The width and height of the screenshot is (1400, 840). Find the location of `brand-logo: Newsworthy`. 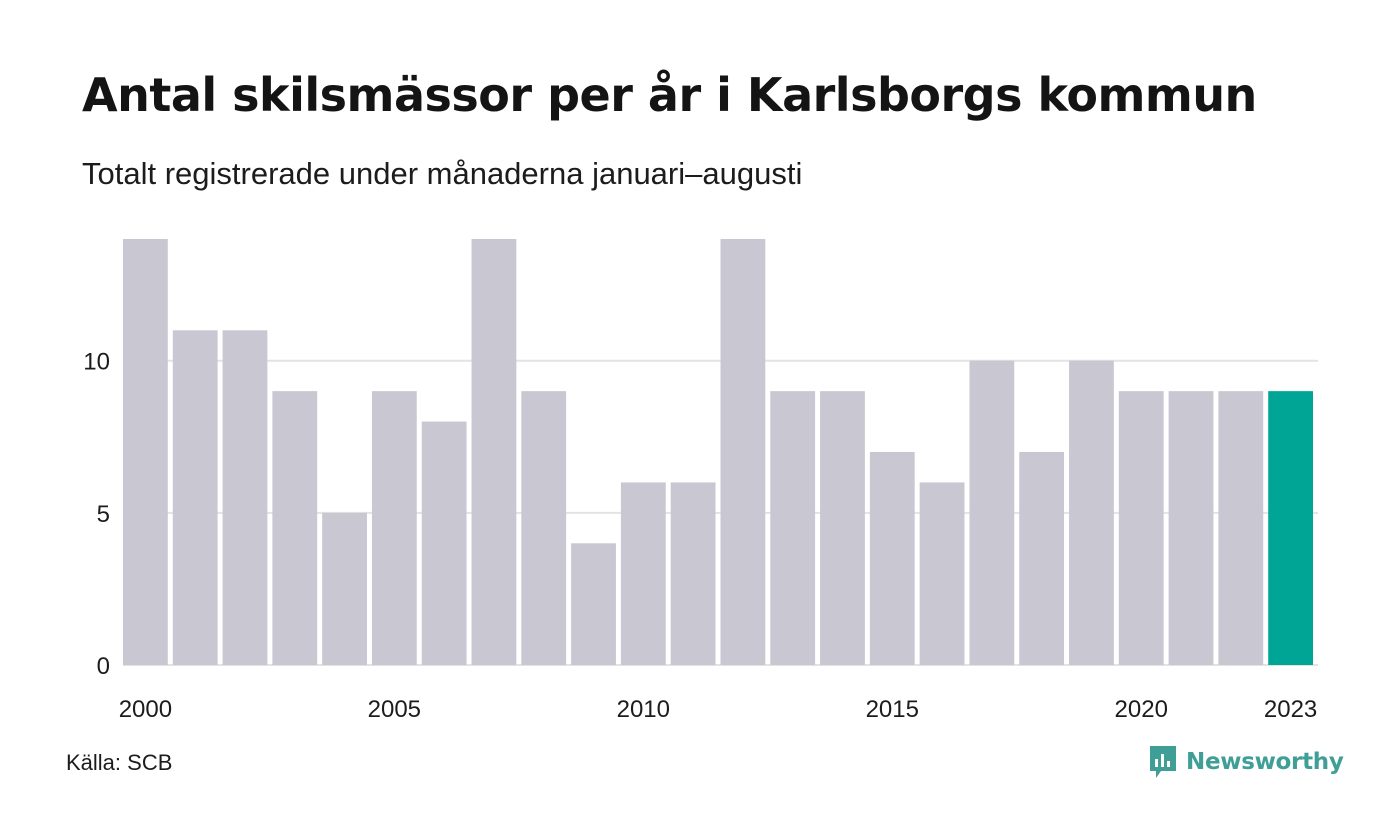

brand-logo: Newsworthy is located at coordinates (1246, 762).